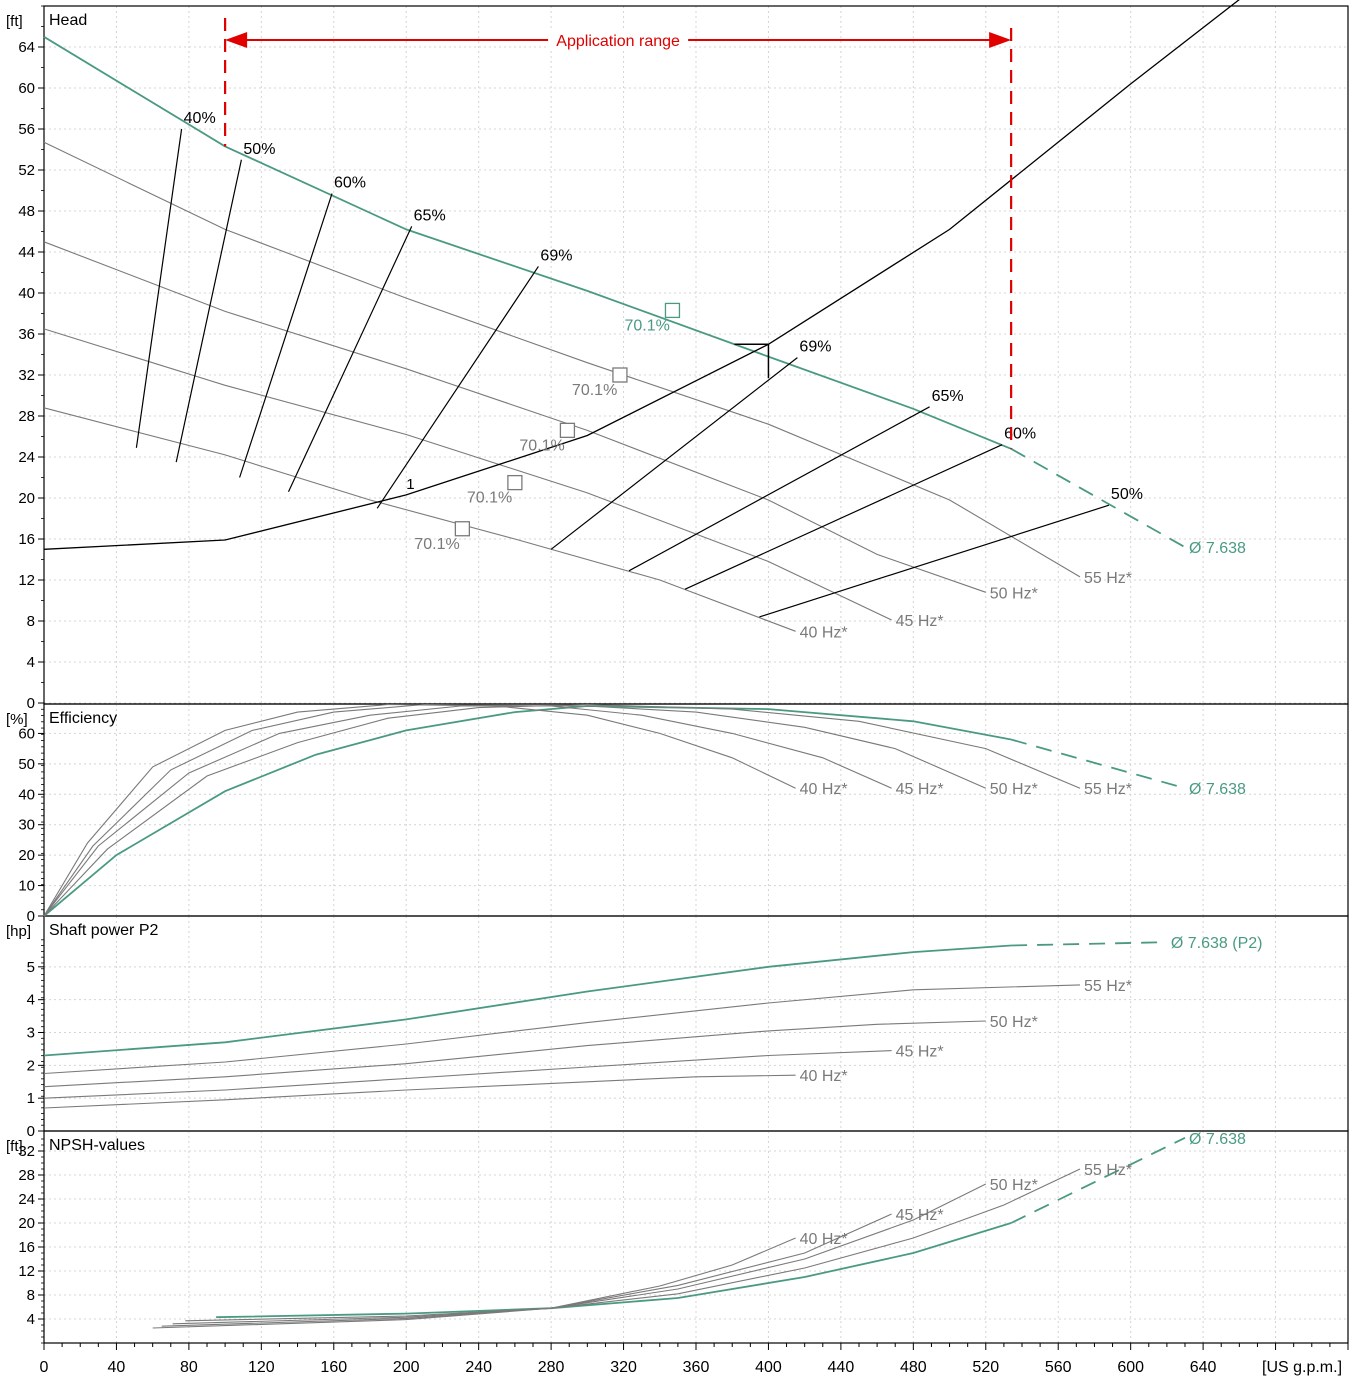 This screenshot has width=1361, height=1383. What do you see at coordinates (26, 1199) in the screenshot?
I see `npsh-ytick-label: 24` at bounding box center [26, 1199].